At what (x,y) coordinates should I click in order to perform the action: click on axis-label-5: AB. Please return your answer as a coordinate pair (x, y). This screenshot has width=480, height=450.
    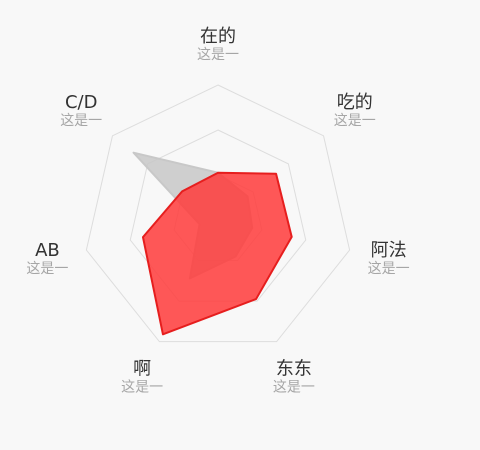
    Looking at the image, I should click on (47, 250).